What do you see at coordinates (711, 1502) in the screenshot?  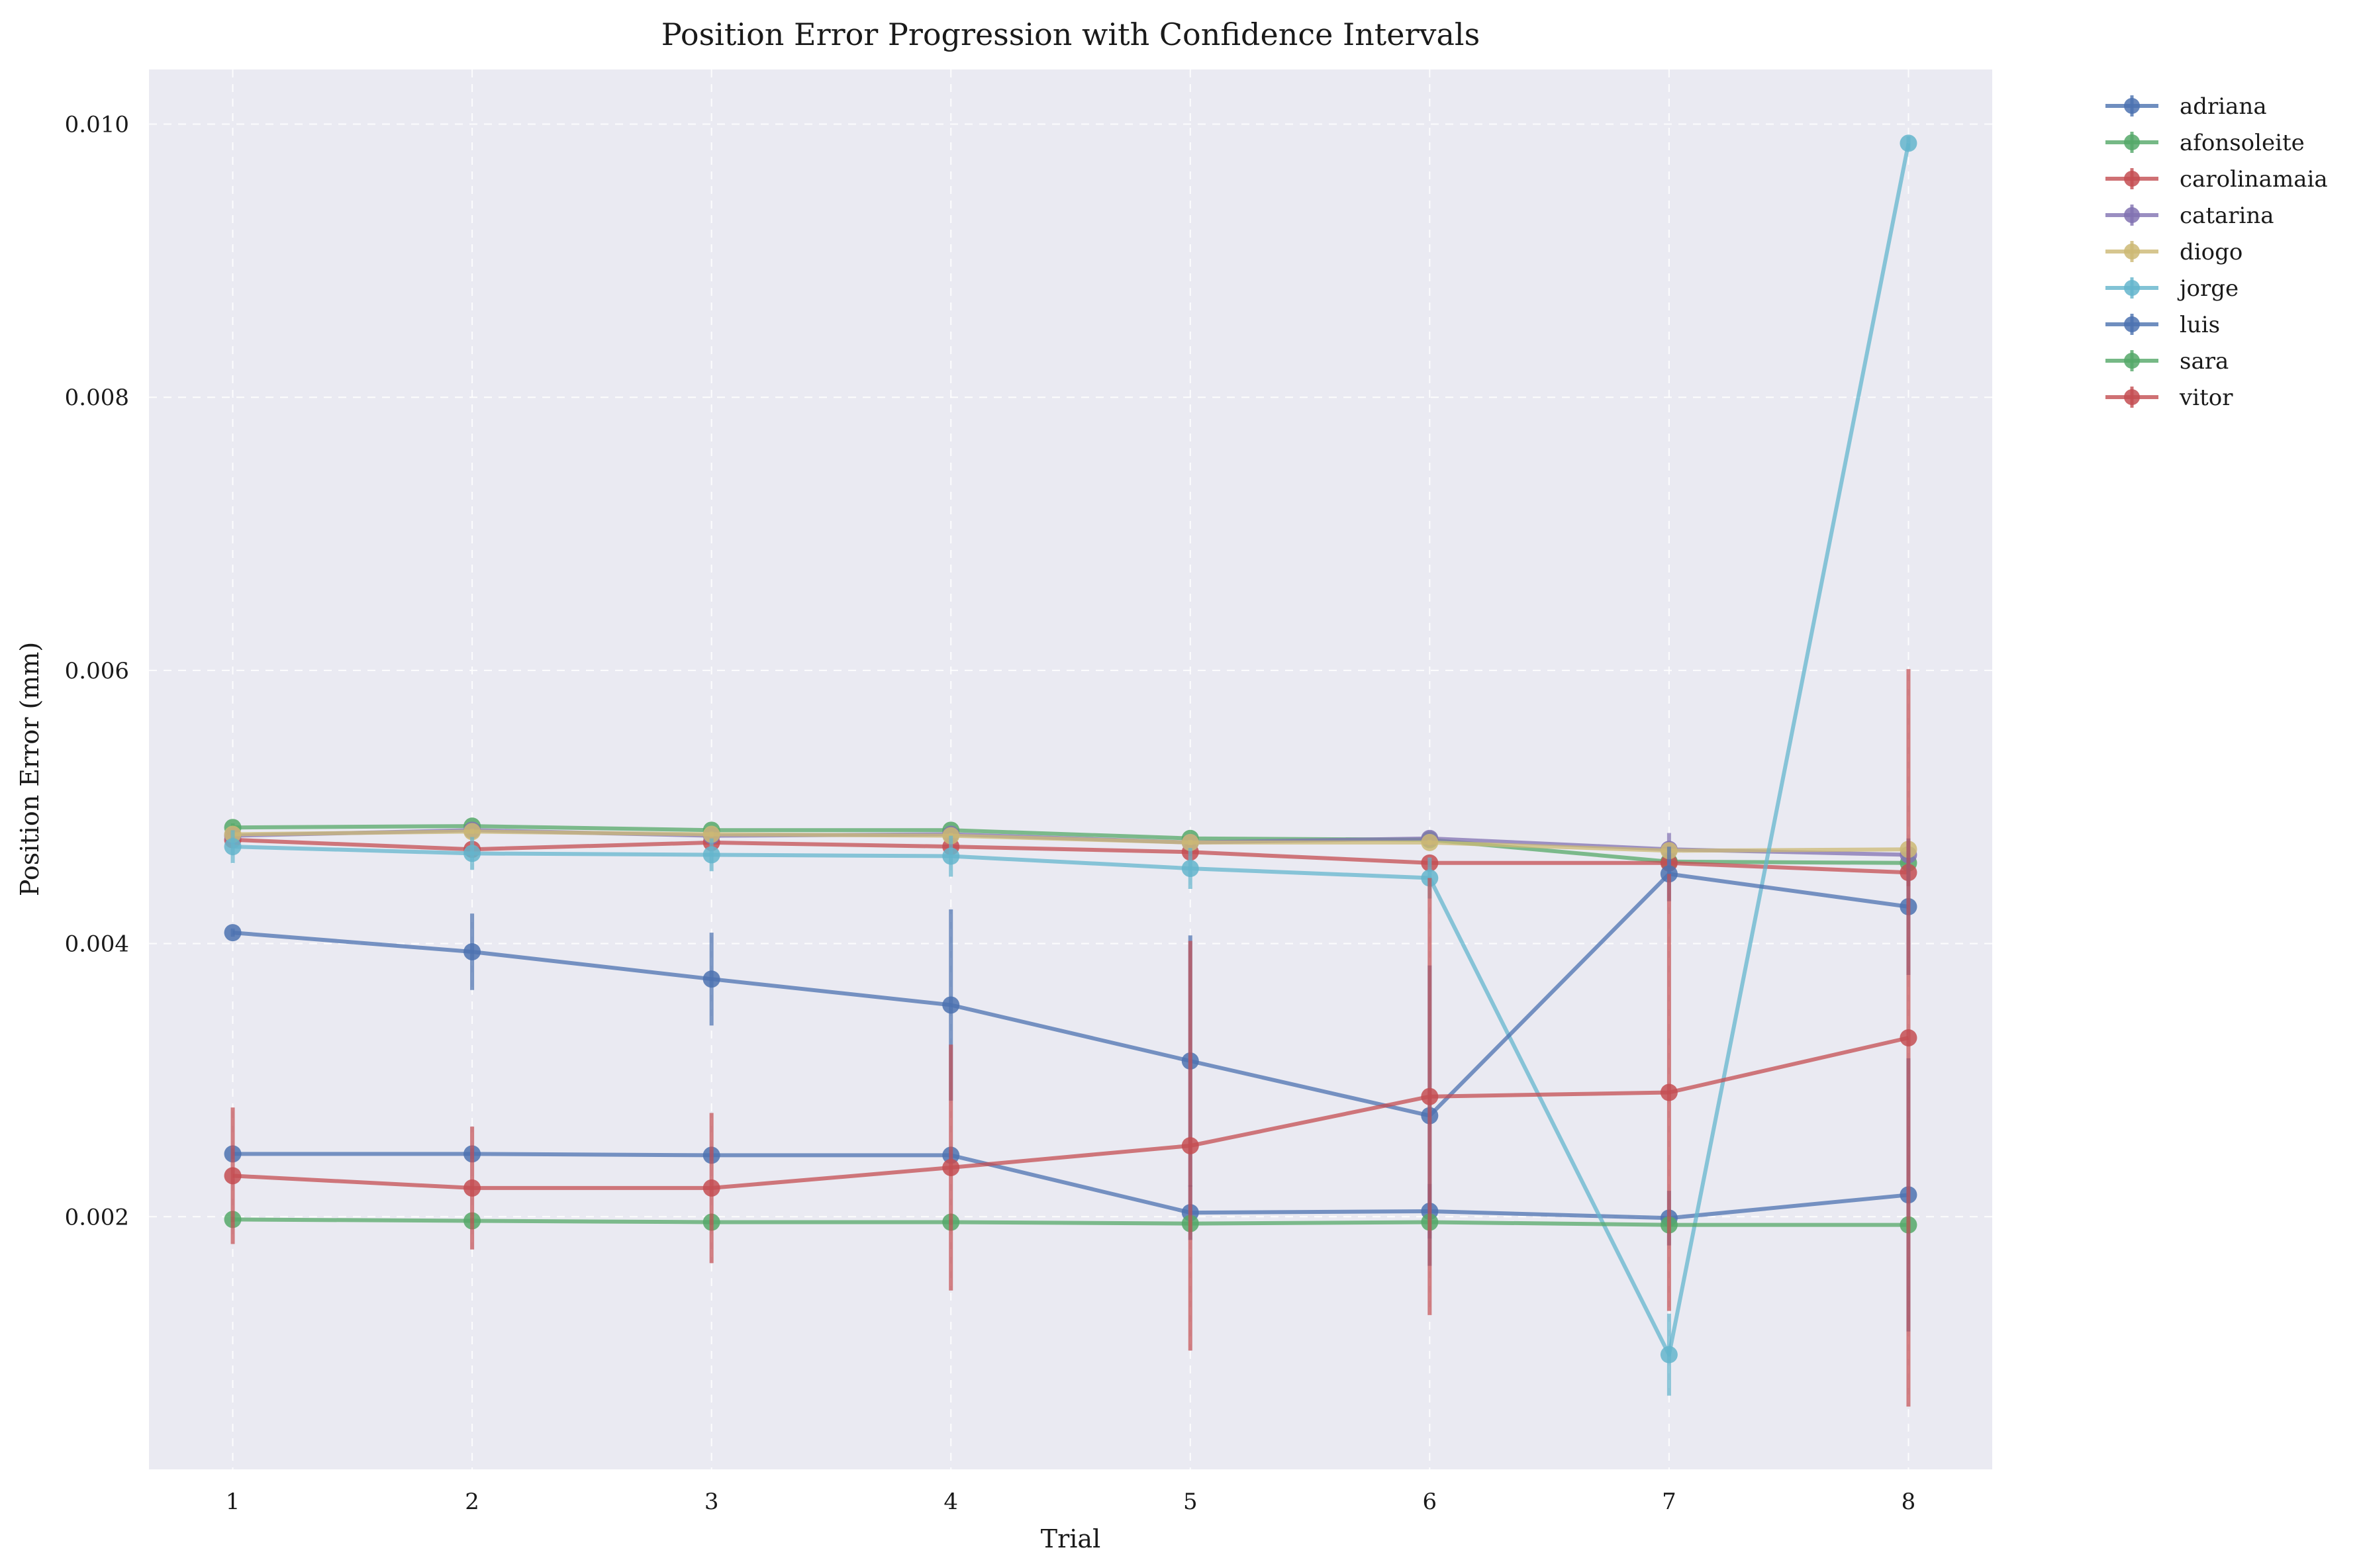 I see `x-tick-label: 3` at bounding box center [711, 1502].